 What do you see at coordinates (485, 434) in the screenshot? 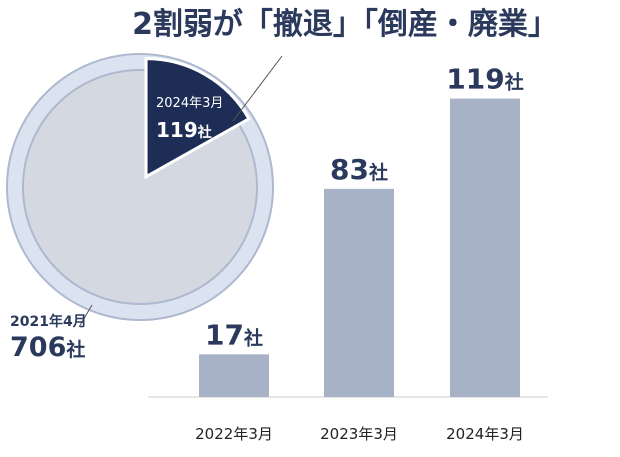
I see `x-tick-label: 2024年3月` at bounding box center [485, 434].